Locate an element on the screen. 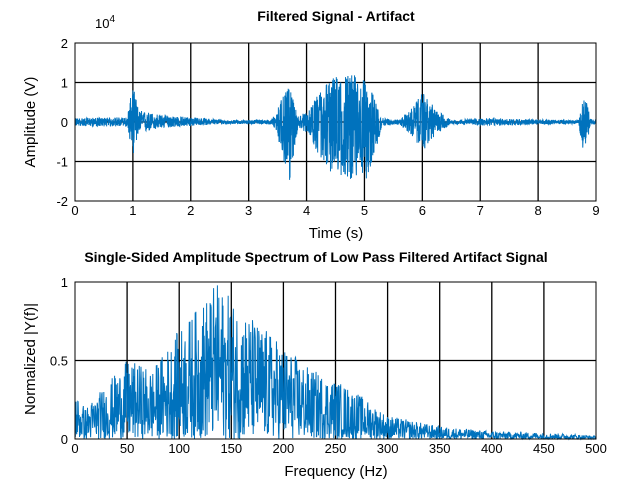  x-tick-label: 450 is located at coordinates (544, 448).